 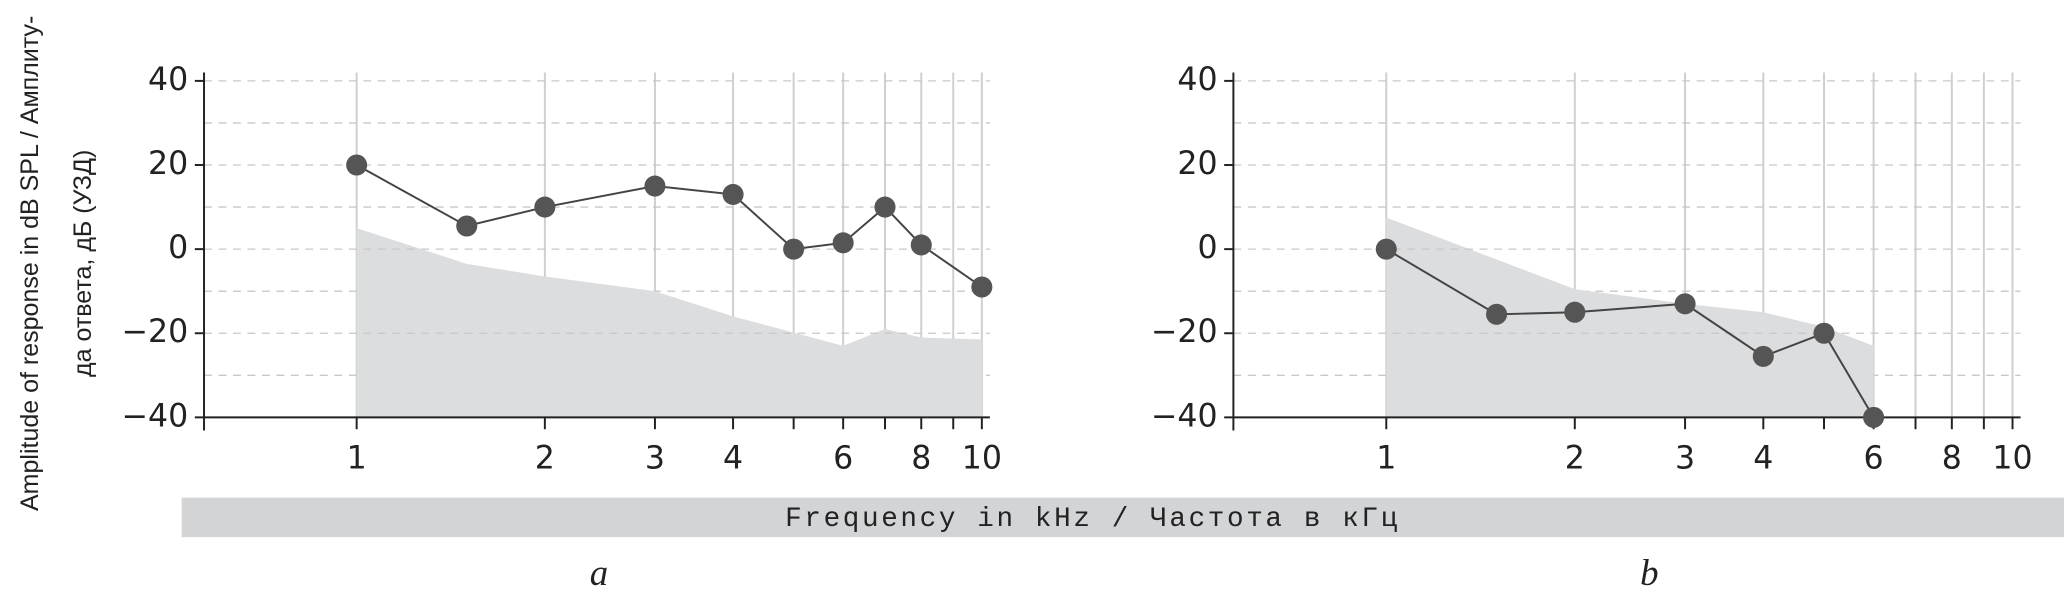 I want to click on x-label-band, so click(x=1122, y=517).